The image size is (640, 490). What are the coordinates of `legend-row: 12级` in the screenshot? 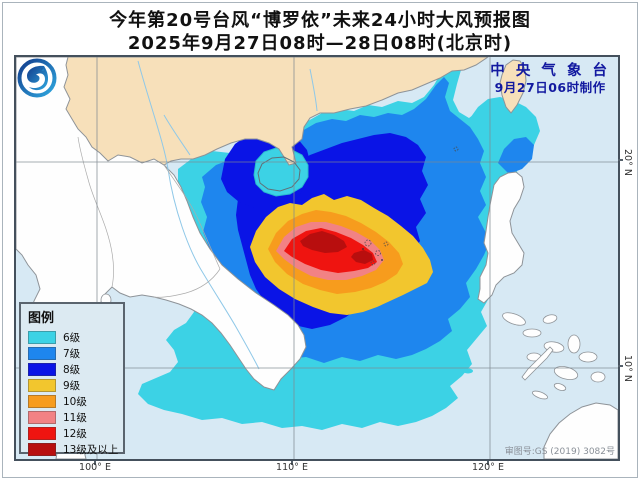 It's located at (75, 433).